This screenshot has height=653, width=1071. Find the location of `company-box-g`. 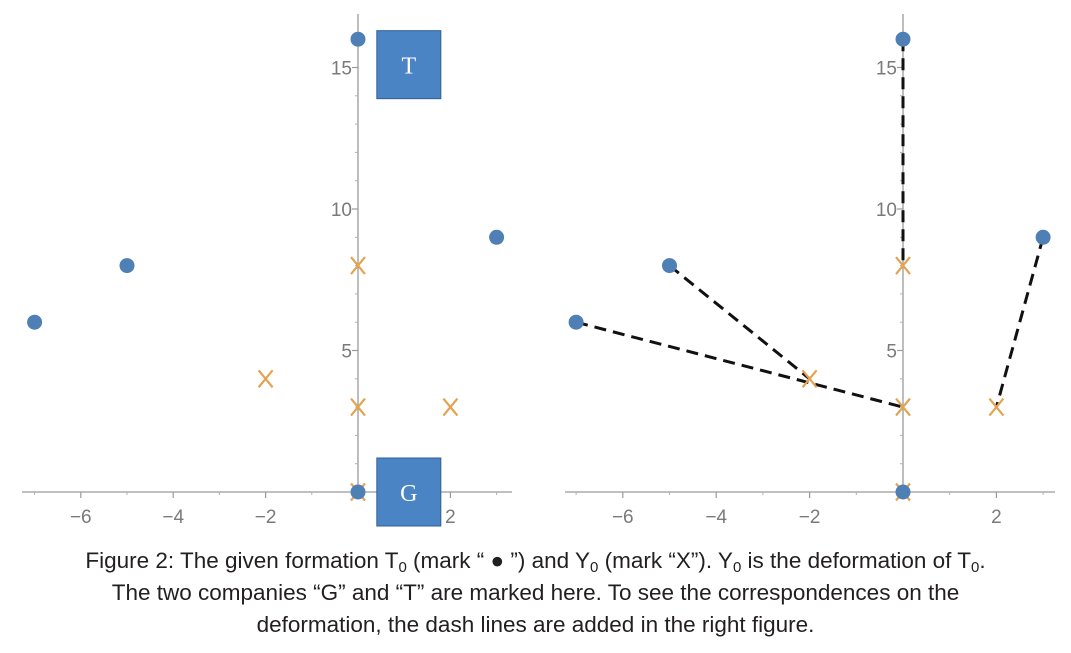

company-box-g is located at coordinates (409, 492).